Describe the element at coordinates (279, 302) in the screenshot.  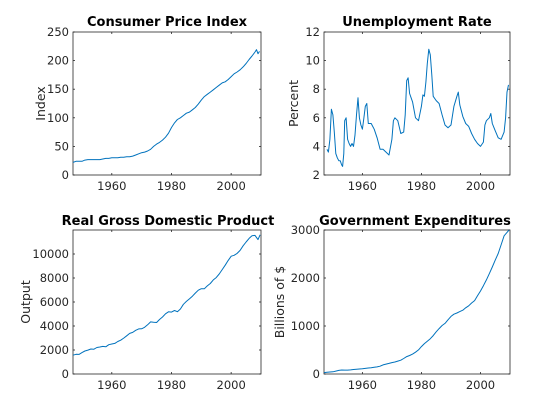
I see `y-axis-label: Billions of $` at that location.